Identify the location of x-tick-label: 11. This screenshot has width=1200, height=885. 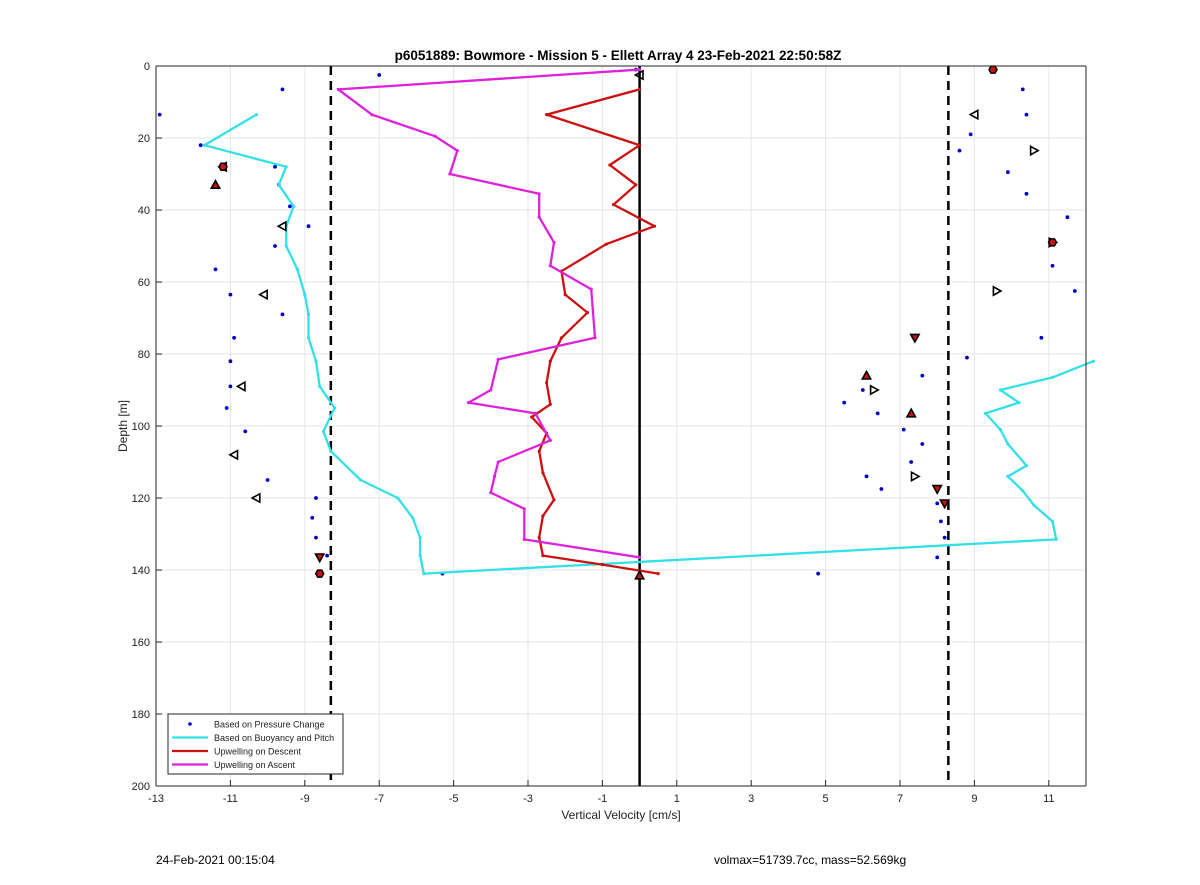
(1048, 799).